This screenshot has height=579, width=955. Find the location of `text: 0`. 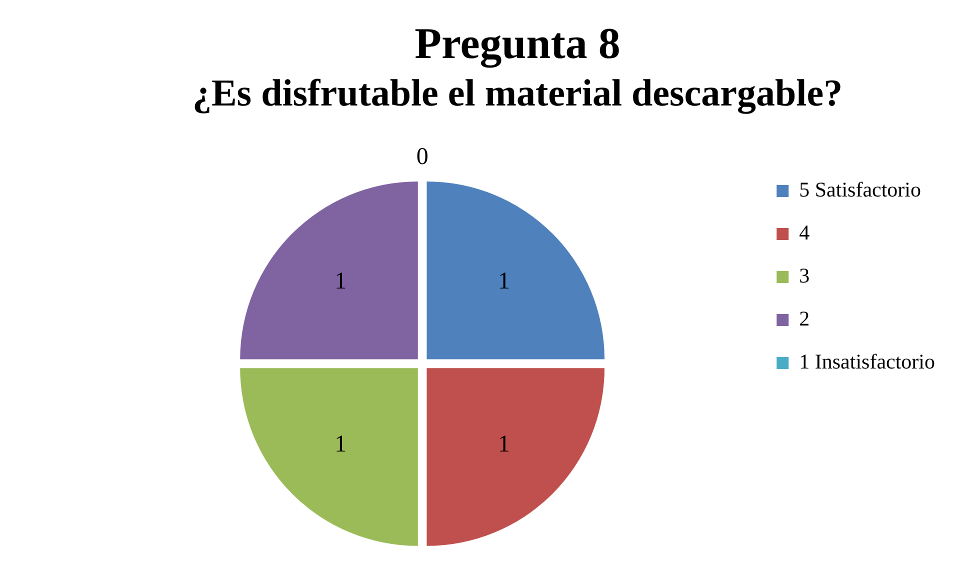

text: 0 is located at coordinates (422, 157).